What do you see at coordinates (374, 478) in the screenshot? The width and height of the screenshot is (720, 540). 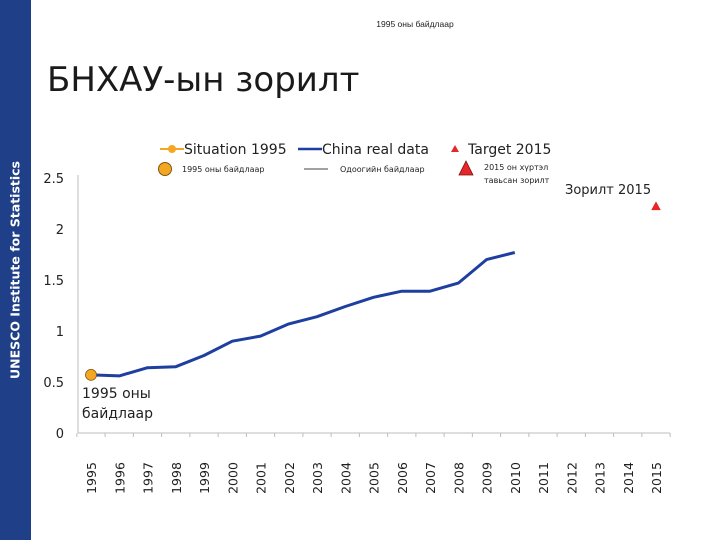 I see `x-tick-label: 2005` at bounding box center [374, 478].